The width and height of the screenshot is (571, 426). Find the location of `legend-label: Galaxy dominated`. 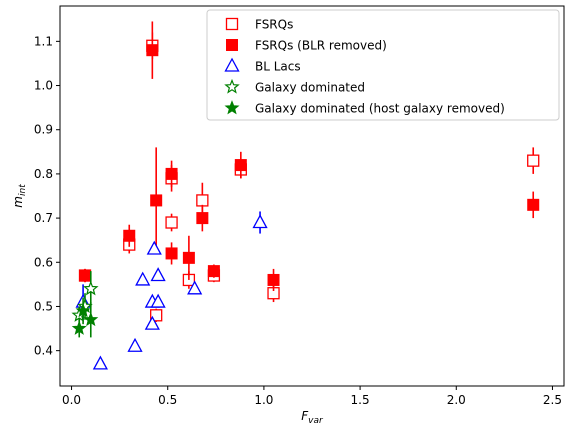

legend-label: Galaxy dominated is located at coordinates (310, 88).